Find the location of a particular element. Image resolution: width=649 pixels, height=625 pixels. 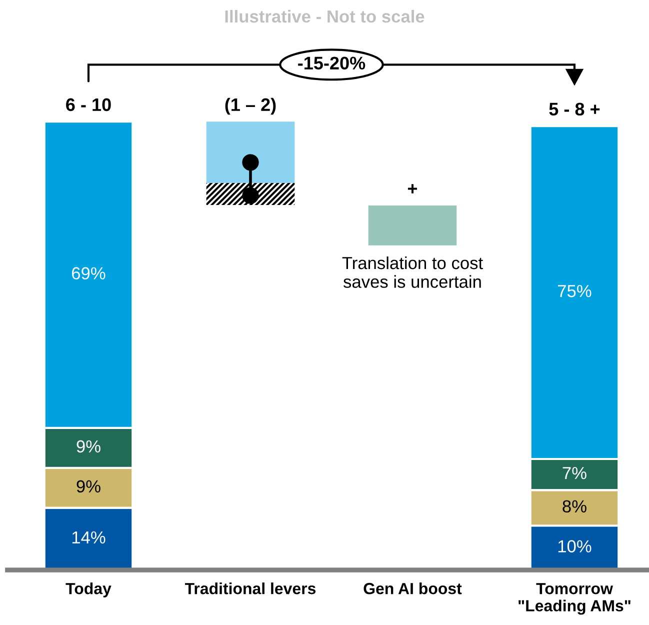

data-label: 69% is located at coordinates (89, 273).